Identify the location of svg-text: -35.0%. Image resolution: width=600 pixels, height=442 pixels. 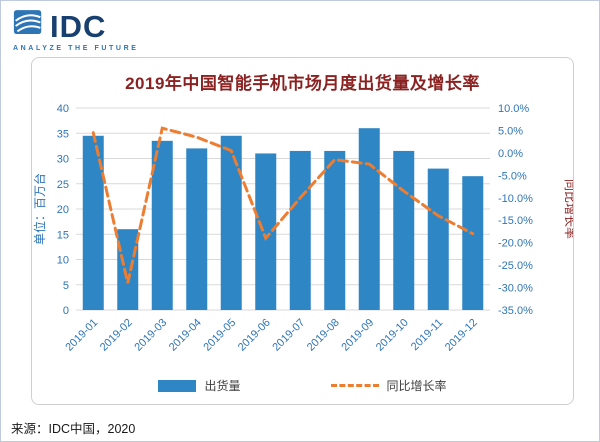
(515, 311).